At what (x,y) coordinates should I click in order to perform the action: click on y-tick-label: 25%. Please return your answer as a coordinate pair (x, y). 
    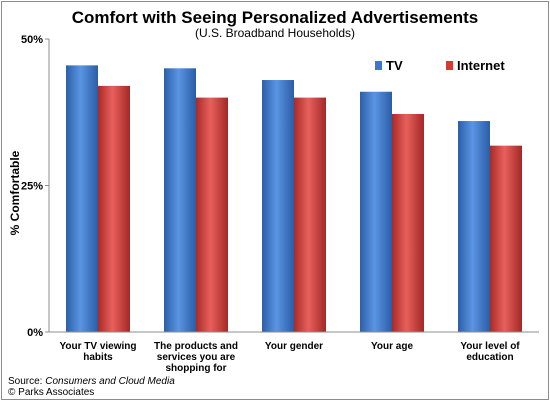
    Looking at the image, I should click on (32, 187).